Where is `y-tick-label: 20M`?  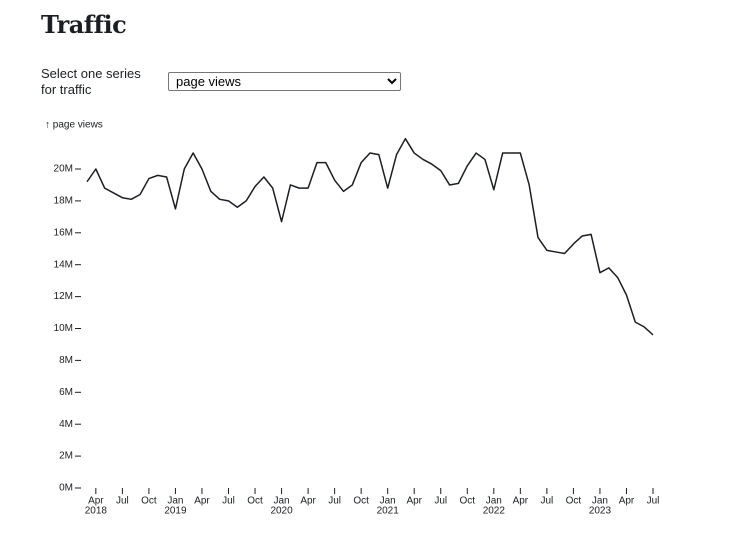
y-tick-label: 20M is located at coordinates (63, 169).